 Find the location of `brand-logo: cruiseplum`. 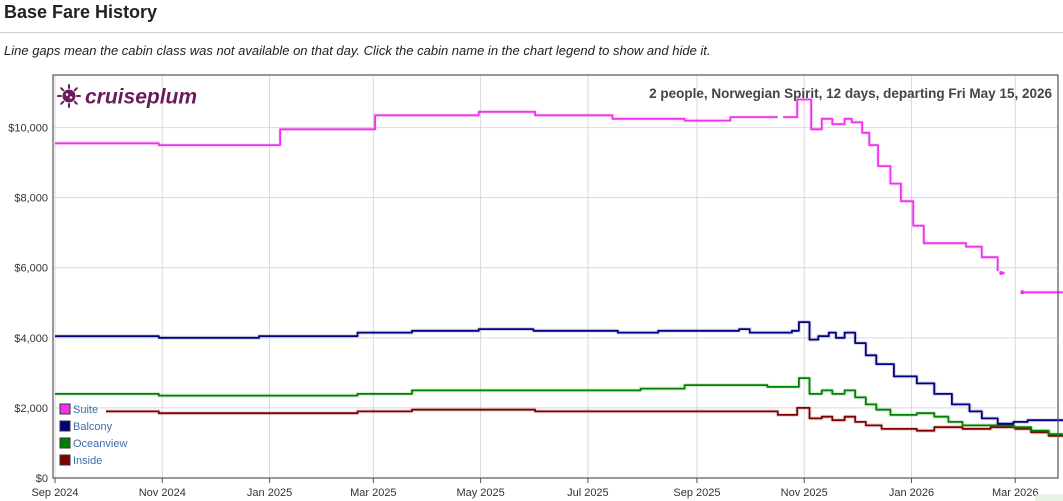

brand-logo: cruiseplum is located at coordinates (127, 96).